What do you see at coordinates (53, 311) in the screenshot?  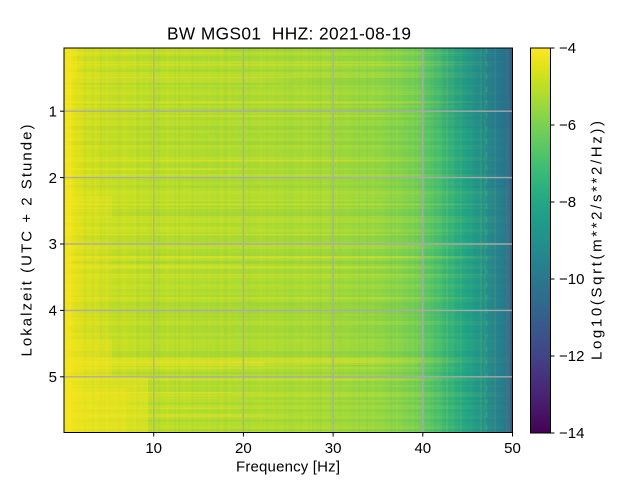 I see `svg-text: 4` at bounding box center [53, 311].